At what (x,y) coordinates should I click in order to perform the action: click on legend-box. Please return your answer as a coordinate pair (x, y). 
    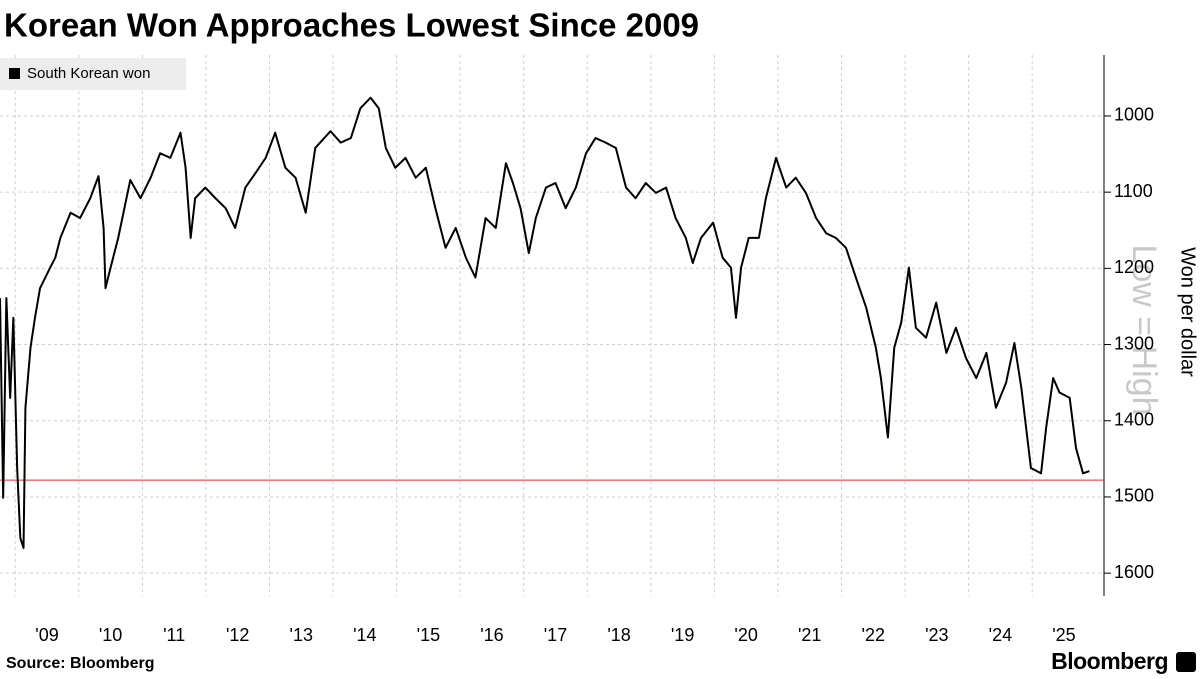
    Looking at the image, I should click on (93, 74).